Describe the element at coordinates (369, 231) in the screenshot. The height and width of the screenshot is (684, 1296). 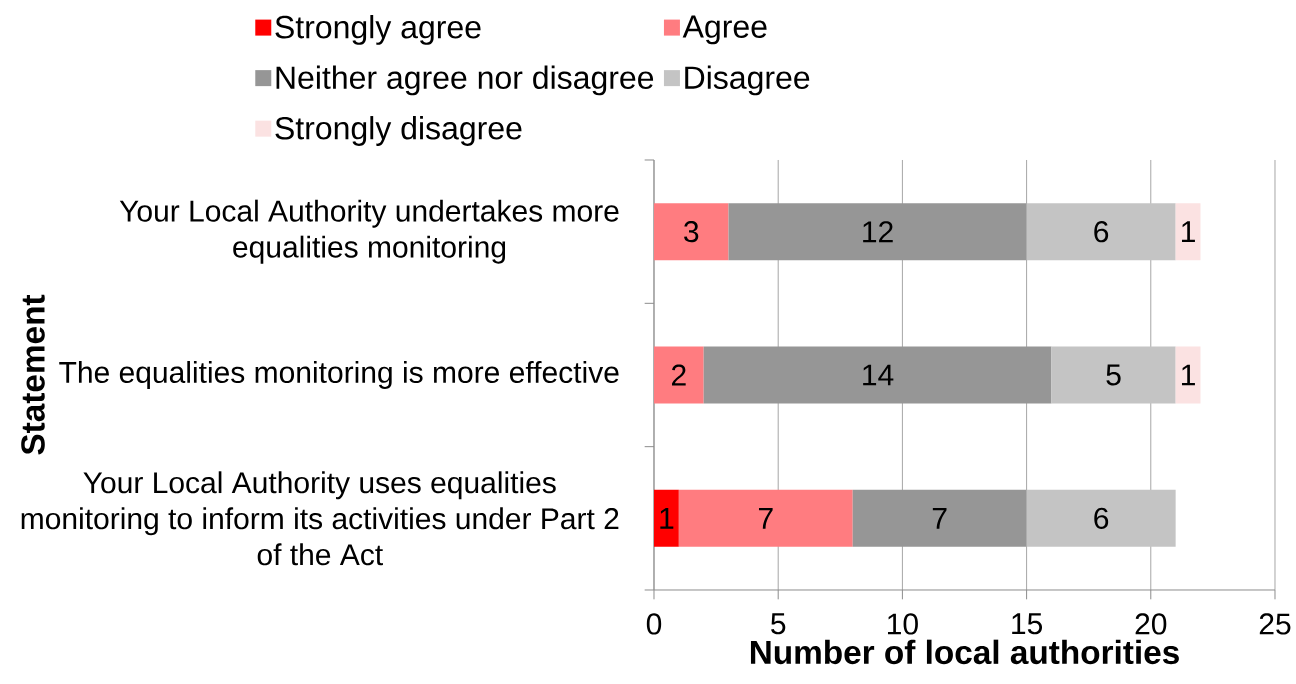
I see `y-tick-label: Your Local Authority undertakes more equalities monitoring` at that location.